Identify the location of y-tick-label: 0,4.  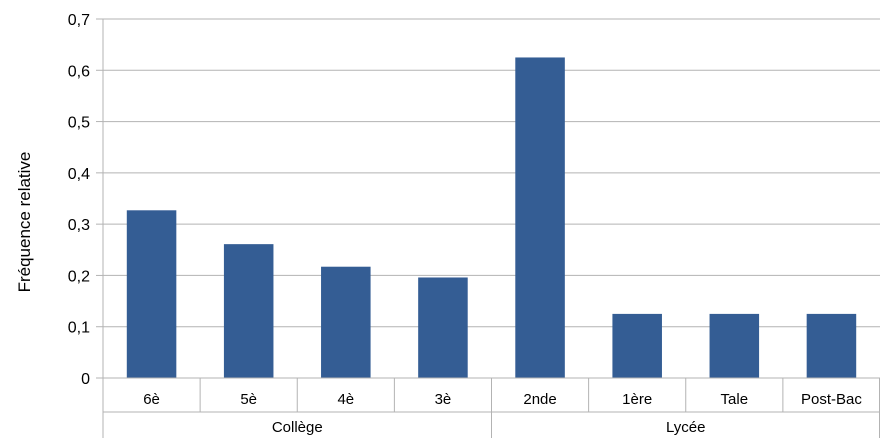
(79, 174).